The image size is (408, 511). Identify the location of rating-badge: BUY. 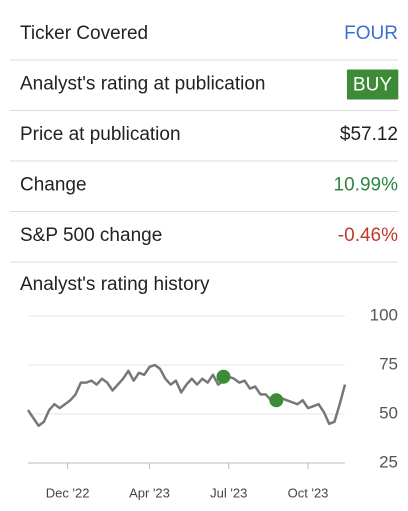
(372, 84).